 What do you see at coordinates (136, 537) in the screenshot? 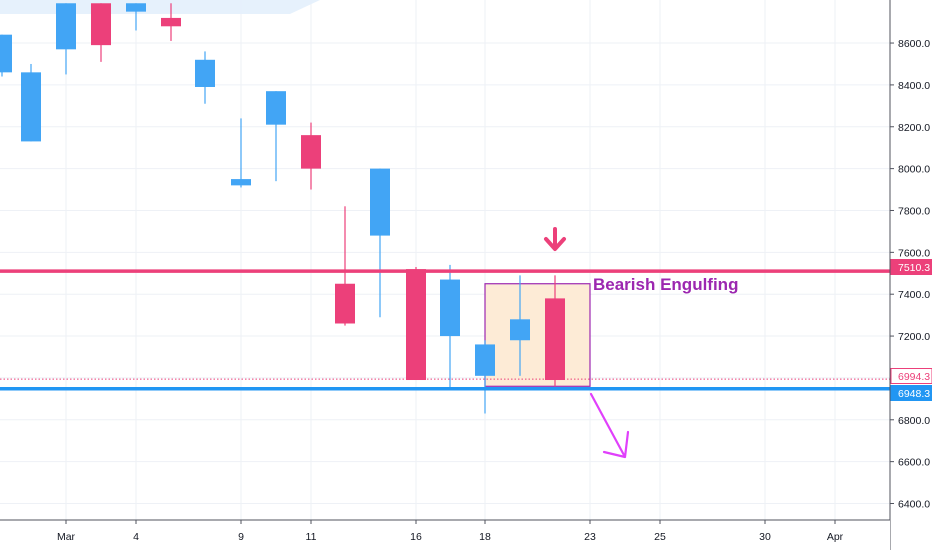
I see `time-tick-label: 4` at bounding box center [136, 537].